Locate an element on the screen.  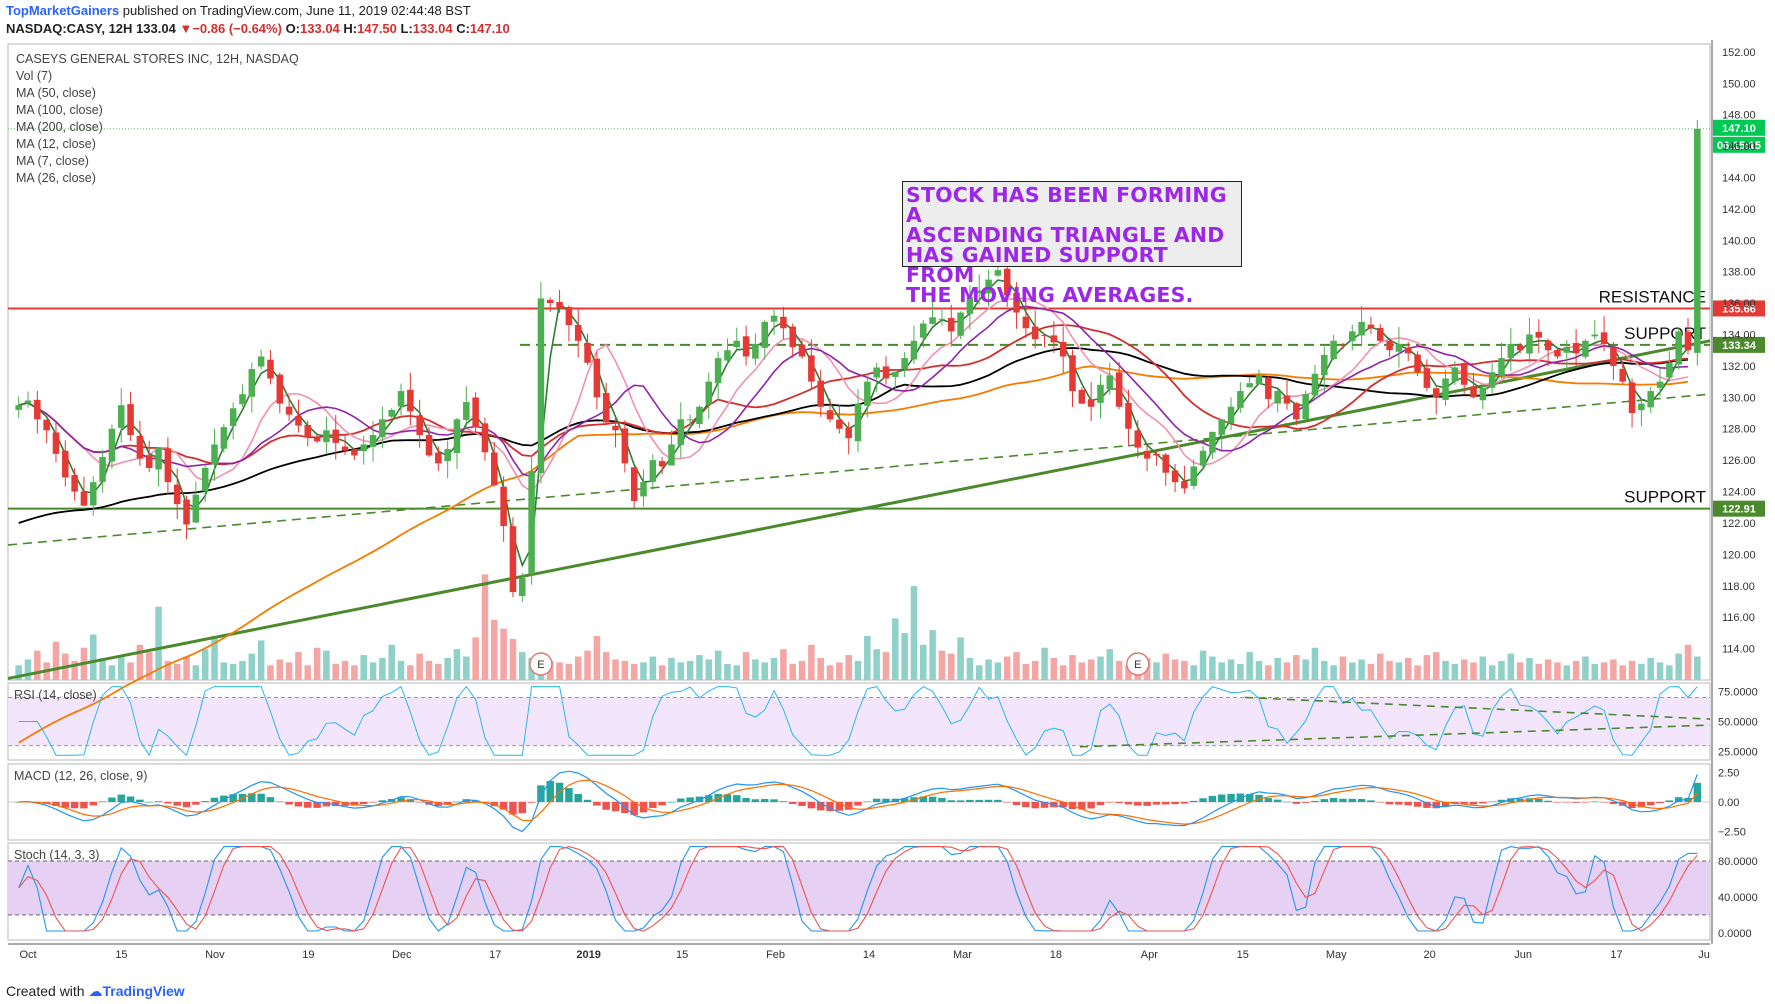
time-tick-label: Dec is located at coordinates (402, 955).